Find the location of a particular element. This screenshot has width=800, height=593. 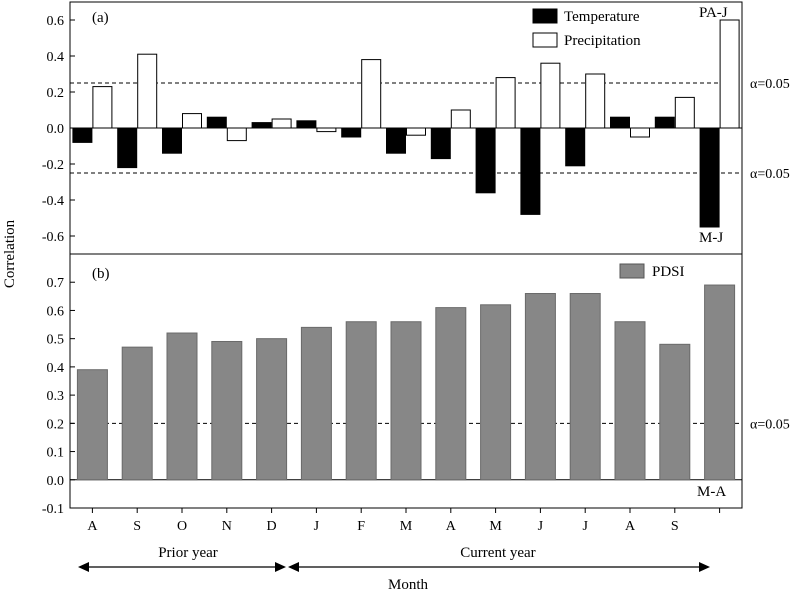

panel-a-legend: Temperature Precipitation is located at coordinates (586, 28).